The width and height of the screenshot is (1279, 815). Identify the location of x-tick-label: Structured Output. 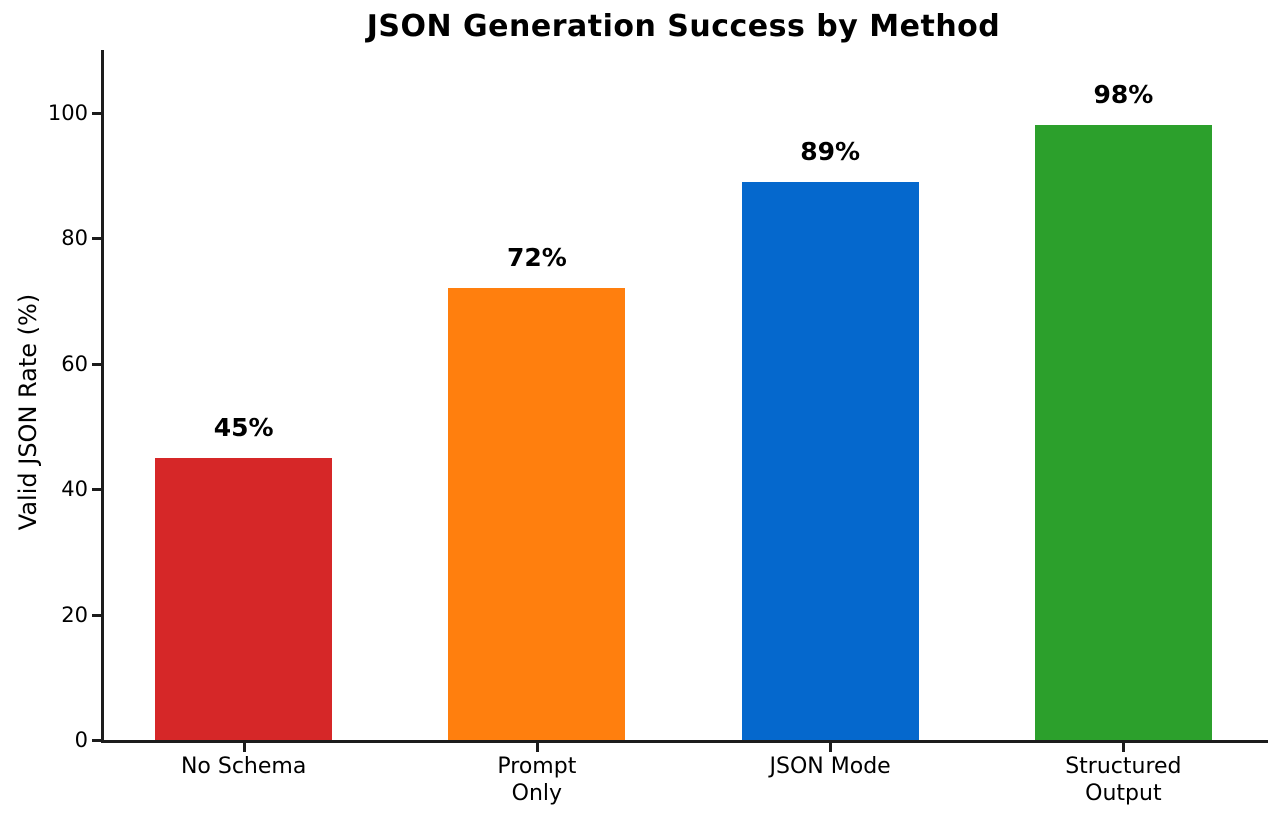
(1123, 780).